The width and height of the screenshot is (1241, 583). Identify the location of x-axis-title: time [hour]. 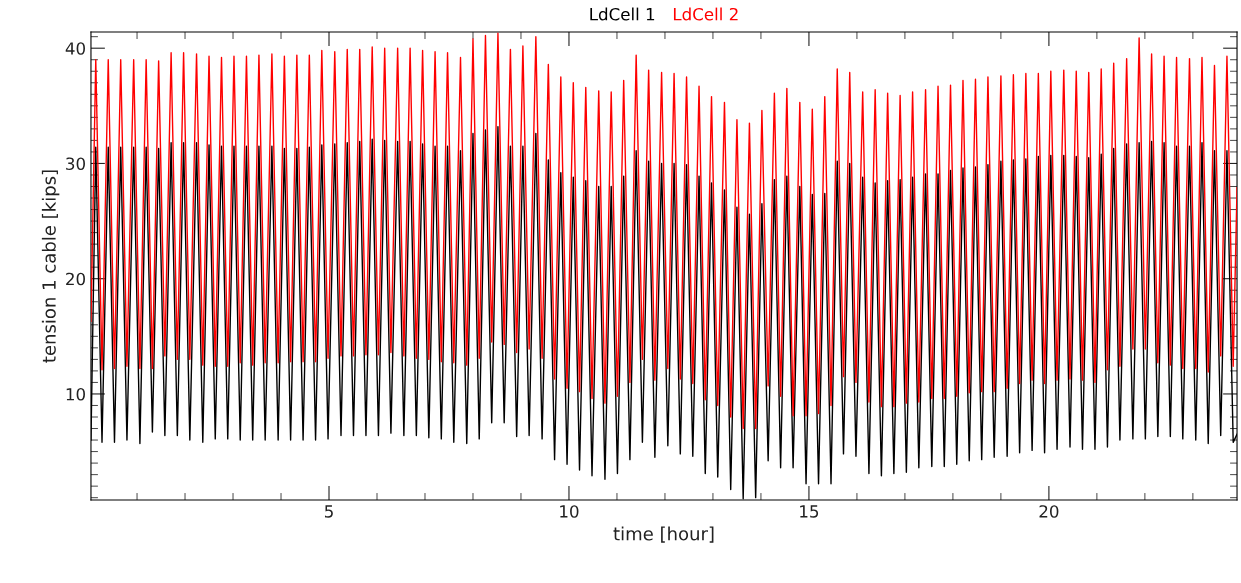
(663, 534).